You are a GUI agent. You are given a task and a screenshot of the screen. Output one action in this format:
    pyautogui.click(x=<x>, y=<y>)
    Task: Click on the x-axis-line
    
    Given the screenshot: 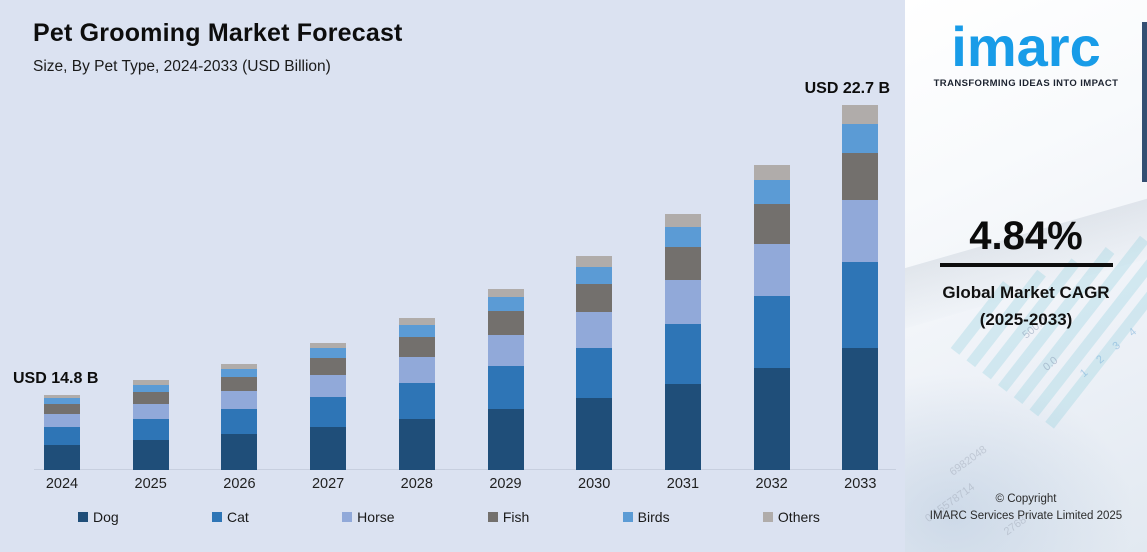 What is the action you would take?
    pyautogui.click(x=465, y=469)
    